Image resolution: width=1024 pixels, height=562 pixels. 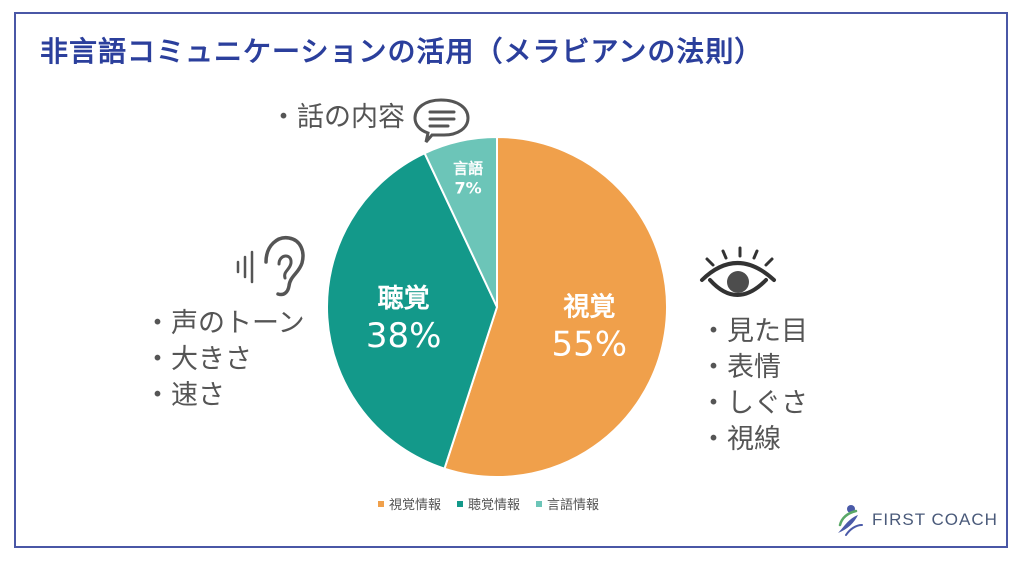 I want to click on visual-item: ・視線, so click(x=740, y=439).